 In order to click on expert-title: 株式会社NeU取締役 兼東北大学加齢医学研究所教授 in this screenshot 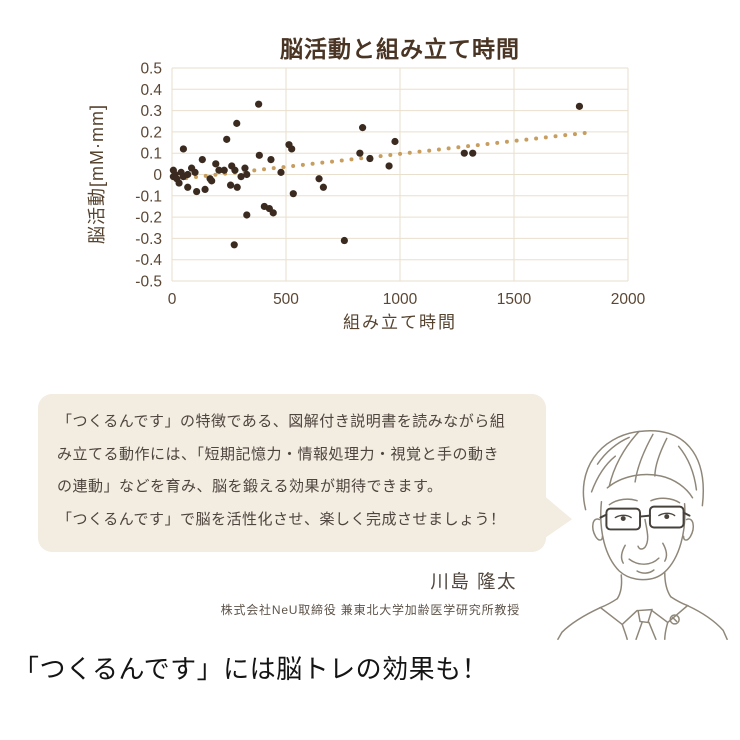, I will do `click(370, 610)`.